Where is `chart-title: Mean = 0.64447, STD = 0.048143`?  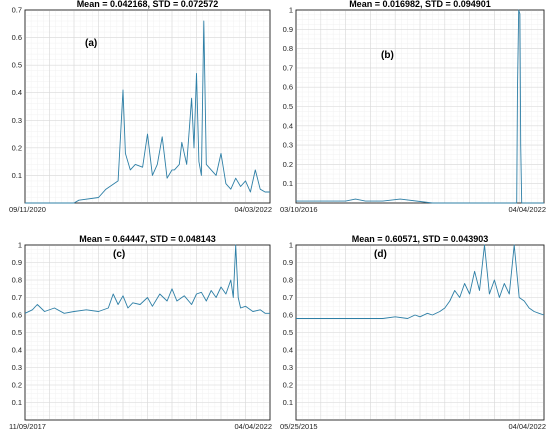
chart-title: Mean = 0.64447, STD = 0.048143 is located at coordinates (147, 239).